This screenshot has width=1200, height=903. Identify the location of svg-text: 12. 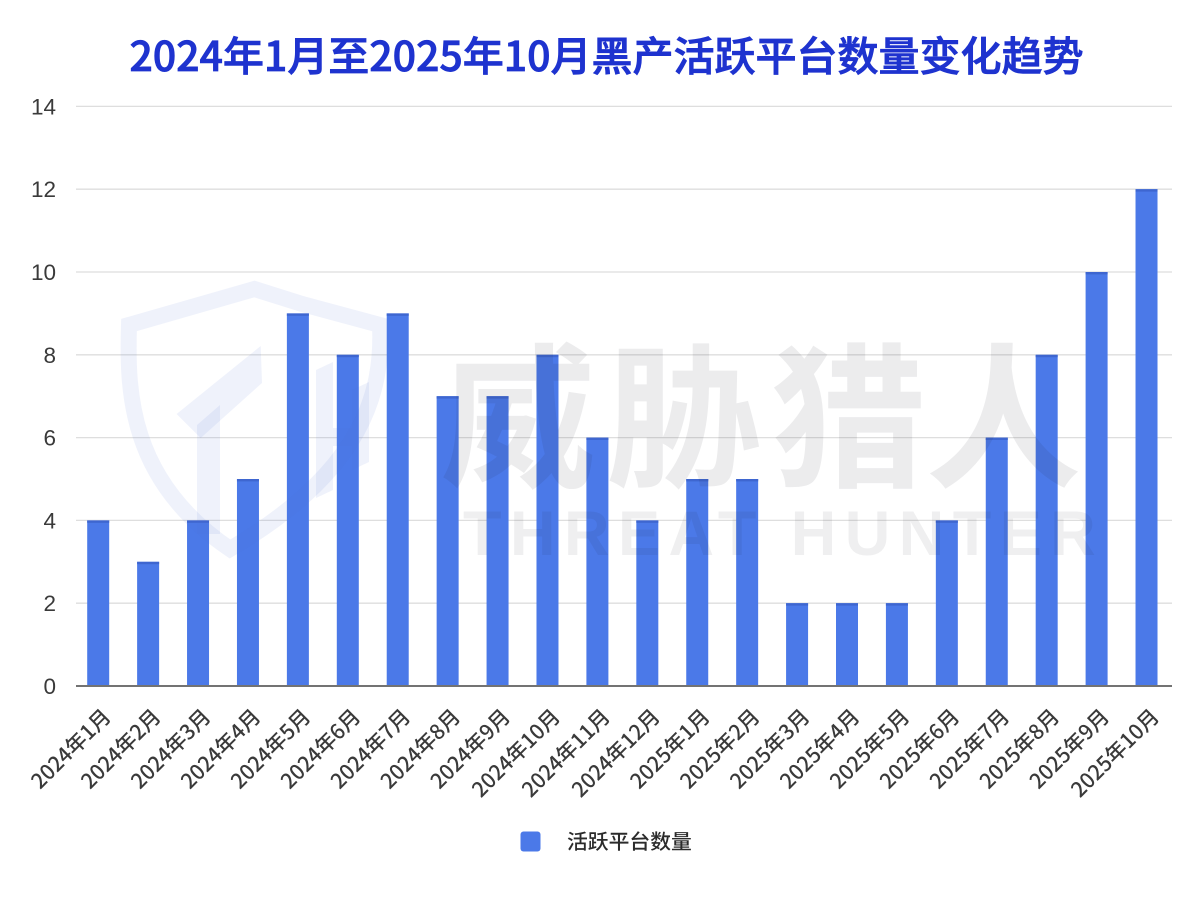
(43, 189).